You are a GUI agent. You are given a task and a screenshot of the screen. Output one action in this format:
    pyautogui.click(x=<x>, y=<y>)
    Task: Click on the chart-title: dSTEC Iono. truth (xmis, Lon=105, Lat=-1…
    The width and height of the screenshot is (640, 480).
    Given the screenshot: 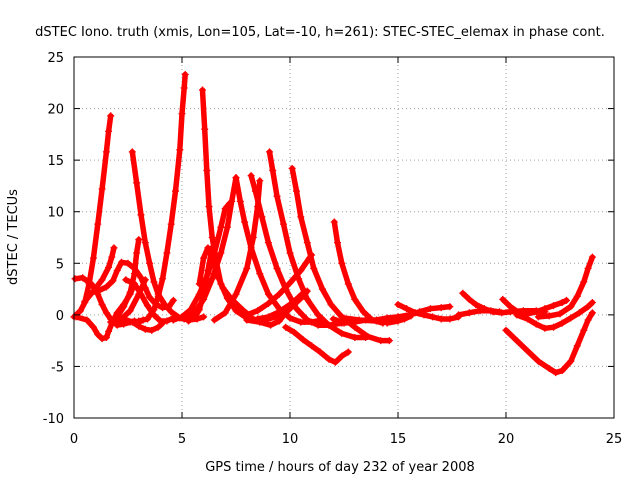 What is the action you would take?
    pyautogui.click(x=320, y=32)
    